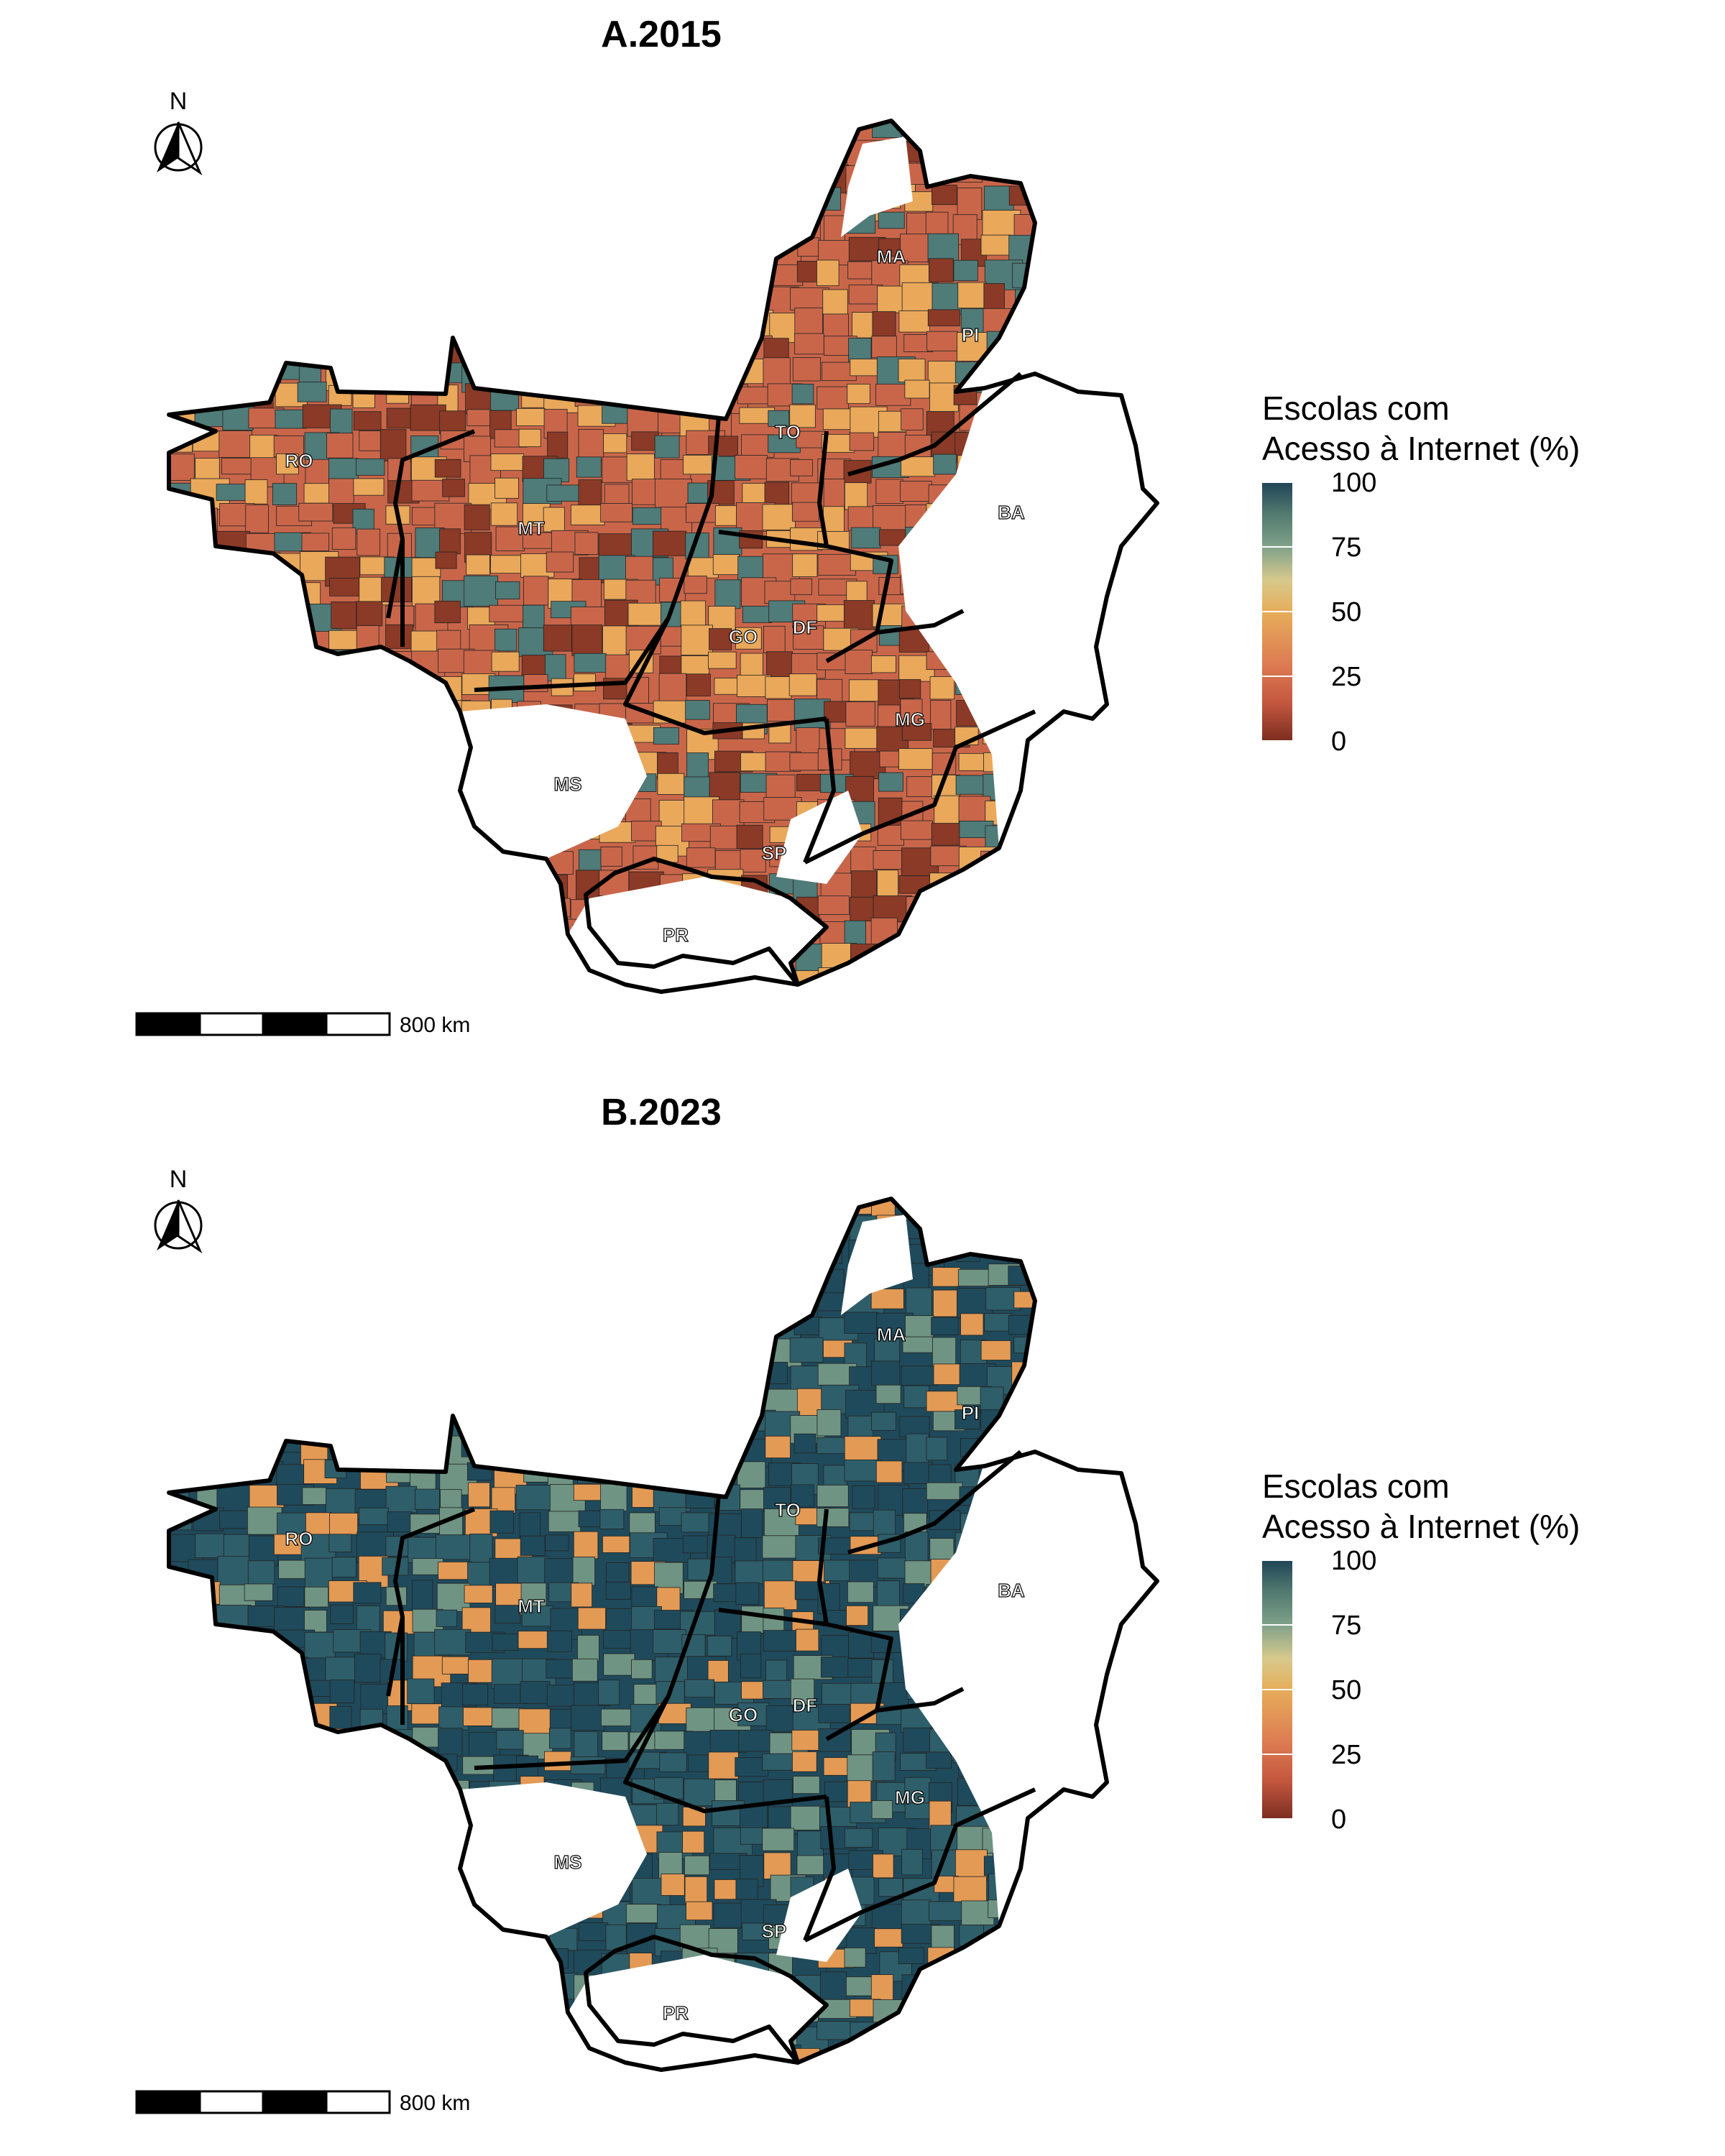 This screenshot has width=1725, height=2156. I want to click on north-label: N, so click(179, 101).